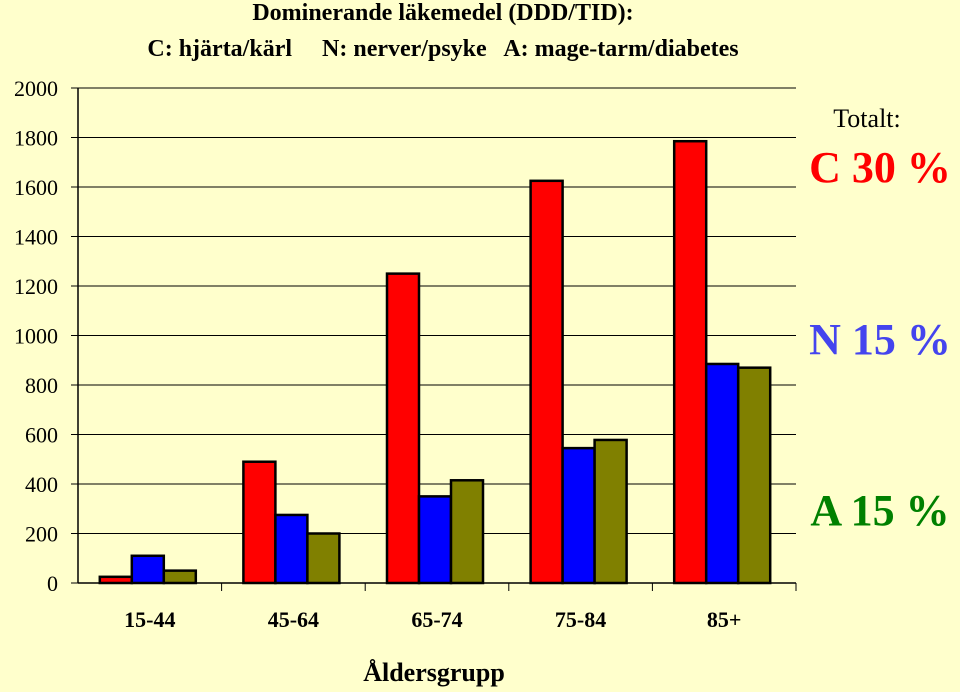 The width and height of the screenshot is (960, 692). I want to click on bar-A-85+, so click(754, 475).